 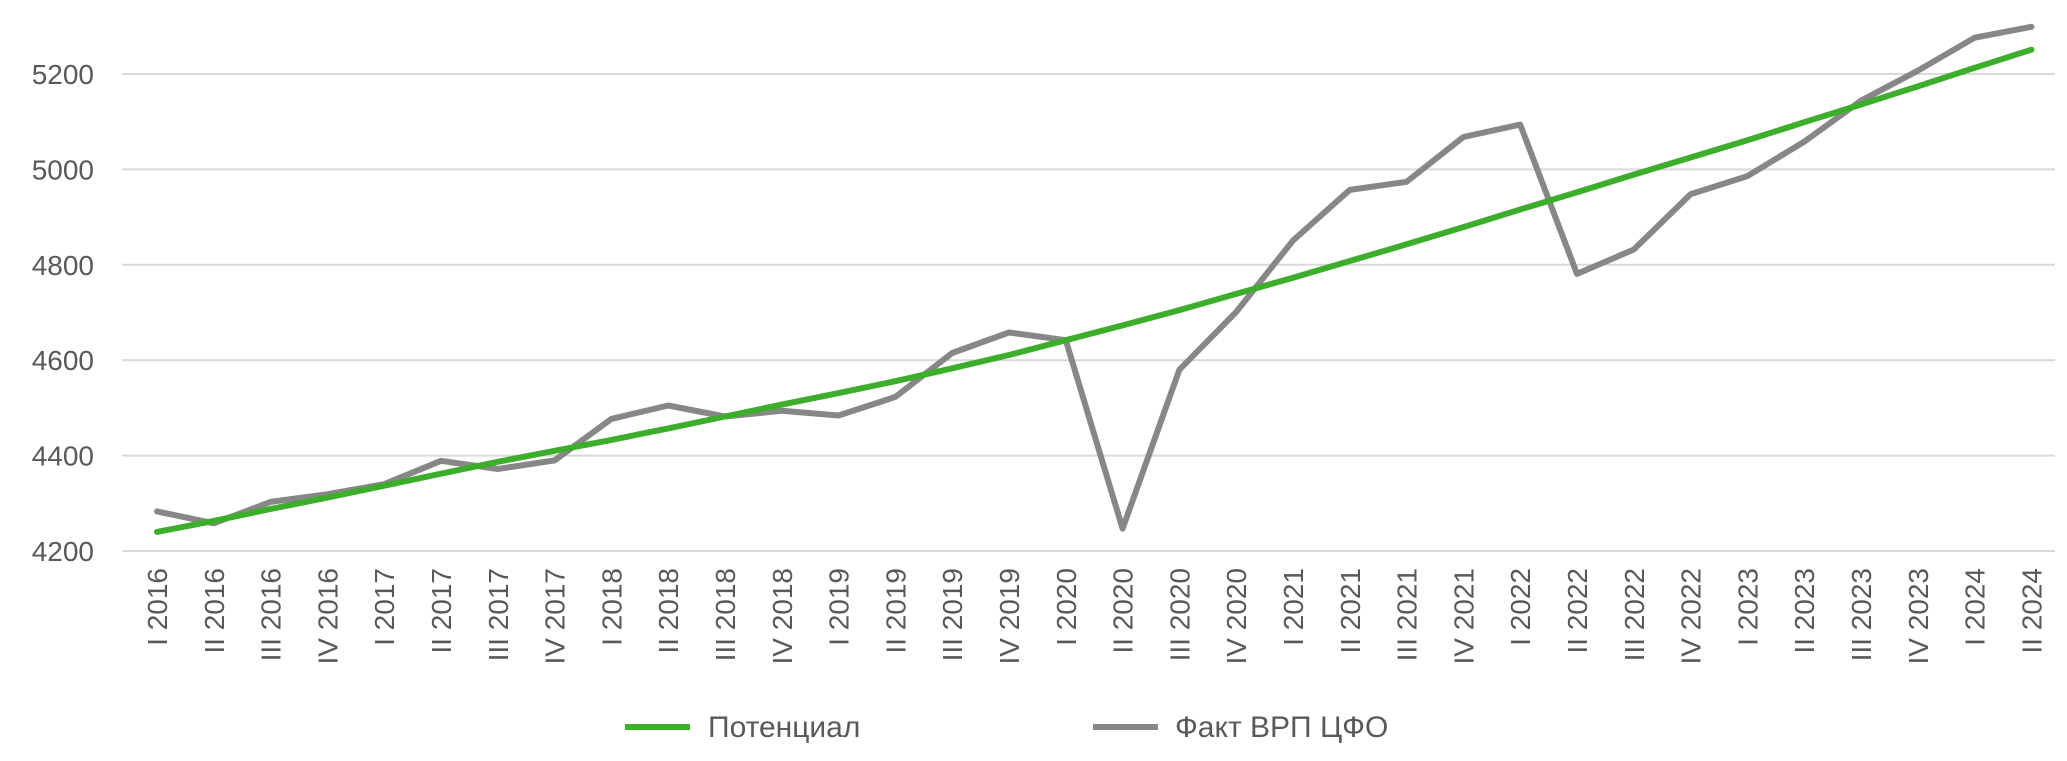 I want to click on x-tick-label: IV 2016, so click(x=327, y=616).